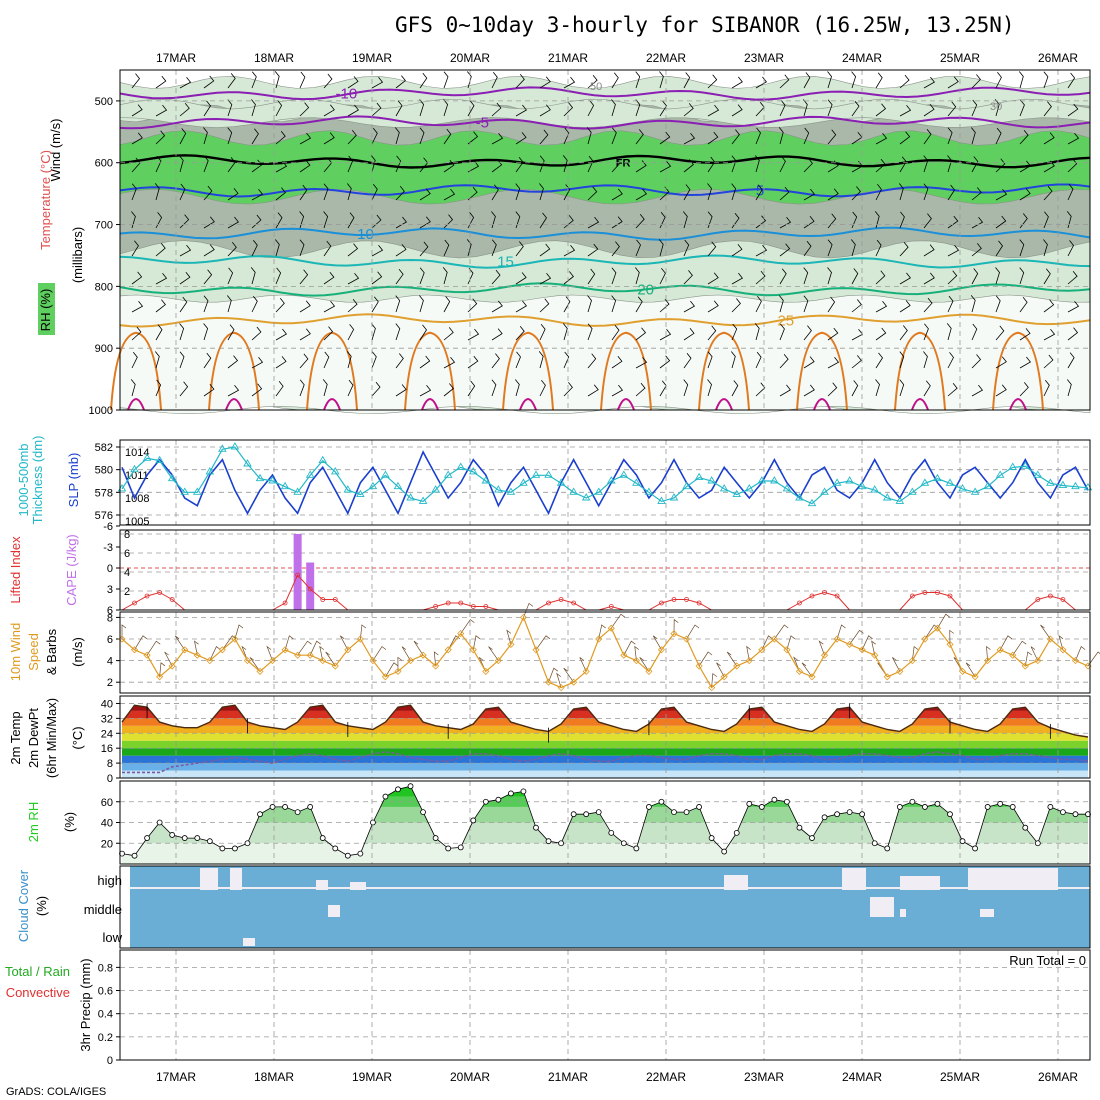 This screenshot has width=1100, height=1100. What do you see at coordinates (605, 767) in the screenshot?
I see `temp-color-band` at bounding box center [605, 767].